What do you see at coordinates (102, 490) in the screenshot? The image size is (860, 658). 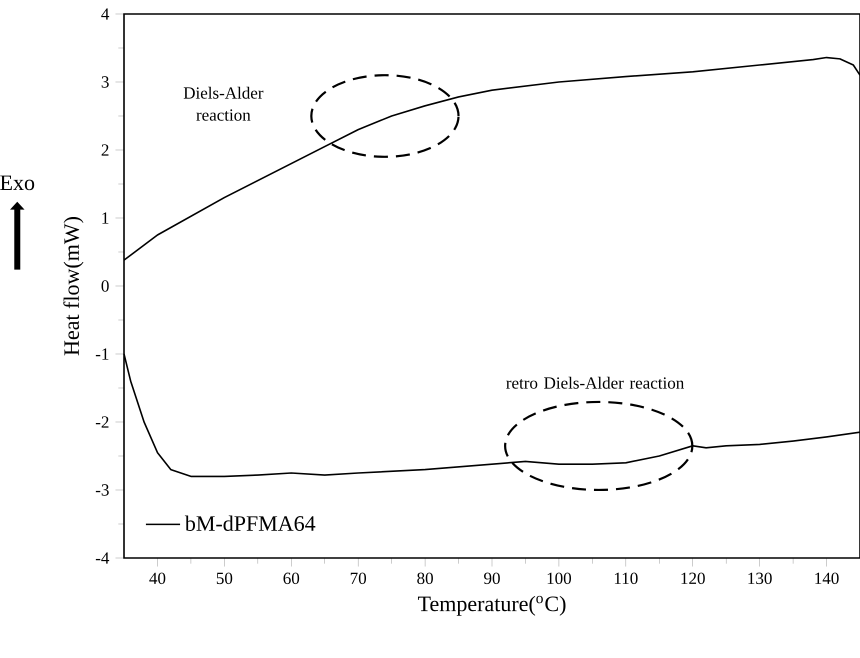 I see `y-tick-label: -3` at bounding box center [102, 490].